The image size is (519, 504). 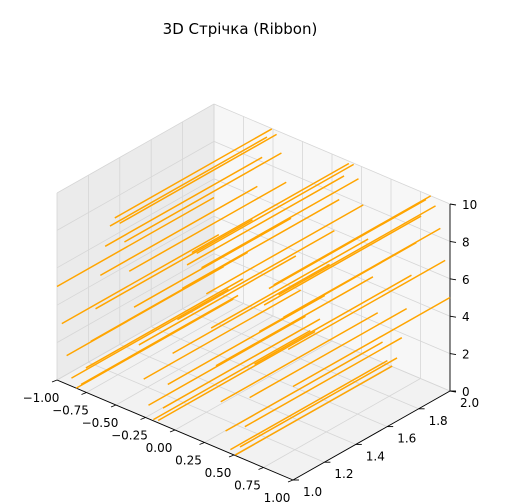 What do you see at coordinates (466, 355) in the screenshot?
I see `z-tick-label: 2` at bounding box center [466, 355].